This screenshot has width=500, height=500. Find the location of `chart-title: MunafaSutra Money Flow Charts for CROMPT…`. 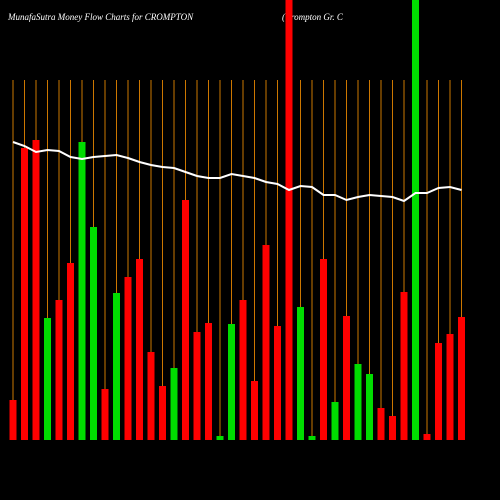

chart-title: MunafaSutra Money Flow Charts for CROMPT… is located at coordinates (100, 17).